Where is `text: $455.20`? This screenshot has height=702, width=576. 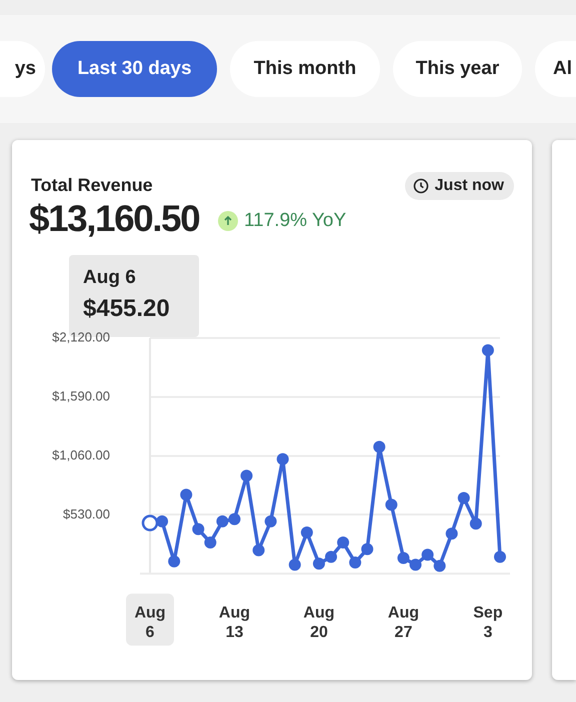 text: $455.20 is located at coordinates (126, 309).